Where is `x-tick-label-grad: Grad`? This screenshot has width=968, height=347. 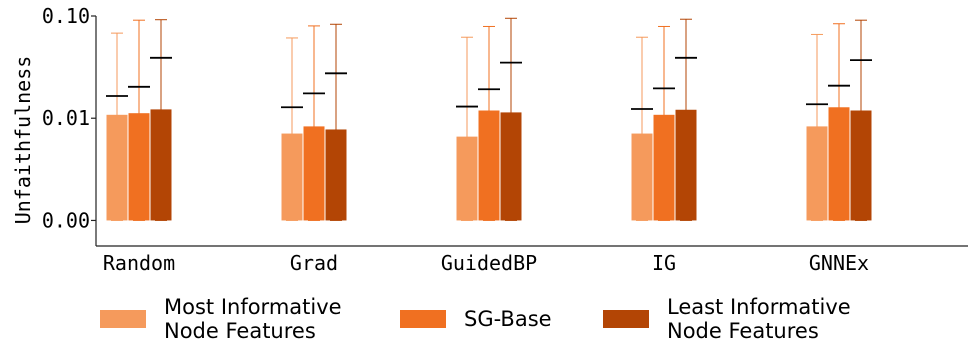
x-tick-label-grad: Grad is located at coordinates (314, 263).